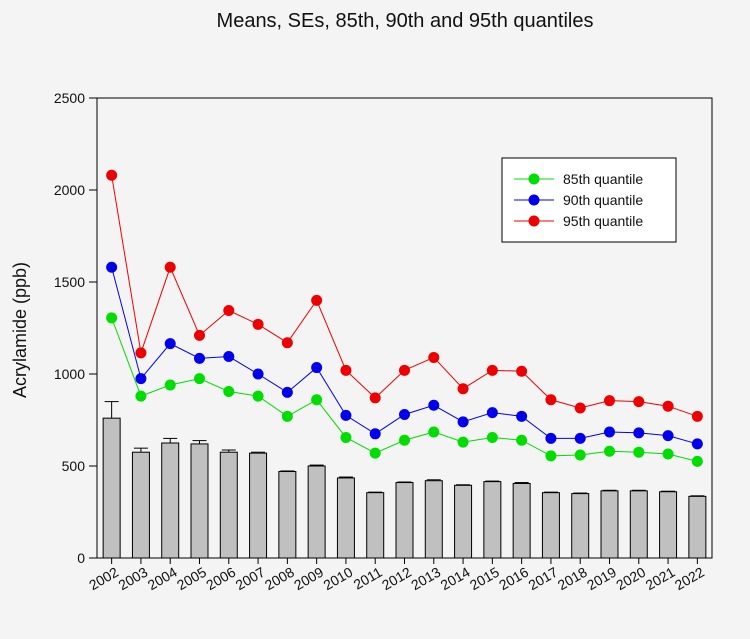 This screenshot has height=639, width=750. I want to click on legend-label: 90th quantile, so click(603, 200).